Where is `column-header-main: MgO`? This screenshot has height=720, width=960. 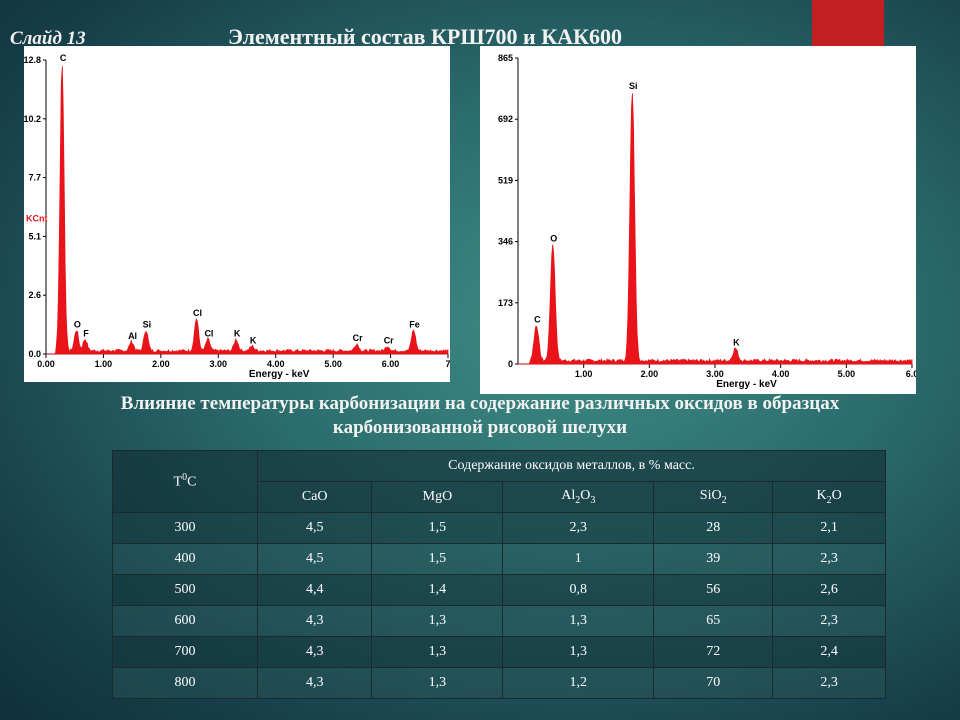 column-header-main: MgO is located at coordinates (437, 496).